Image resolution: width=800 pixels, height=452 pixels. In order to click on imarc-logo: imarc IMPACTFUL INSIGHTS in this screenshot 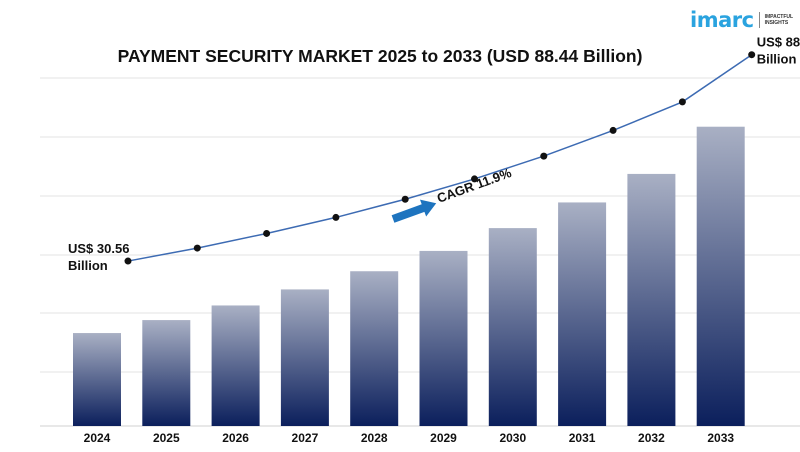, I will do `click(744, 20)`.